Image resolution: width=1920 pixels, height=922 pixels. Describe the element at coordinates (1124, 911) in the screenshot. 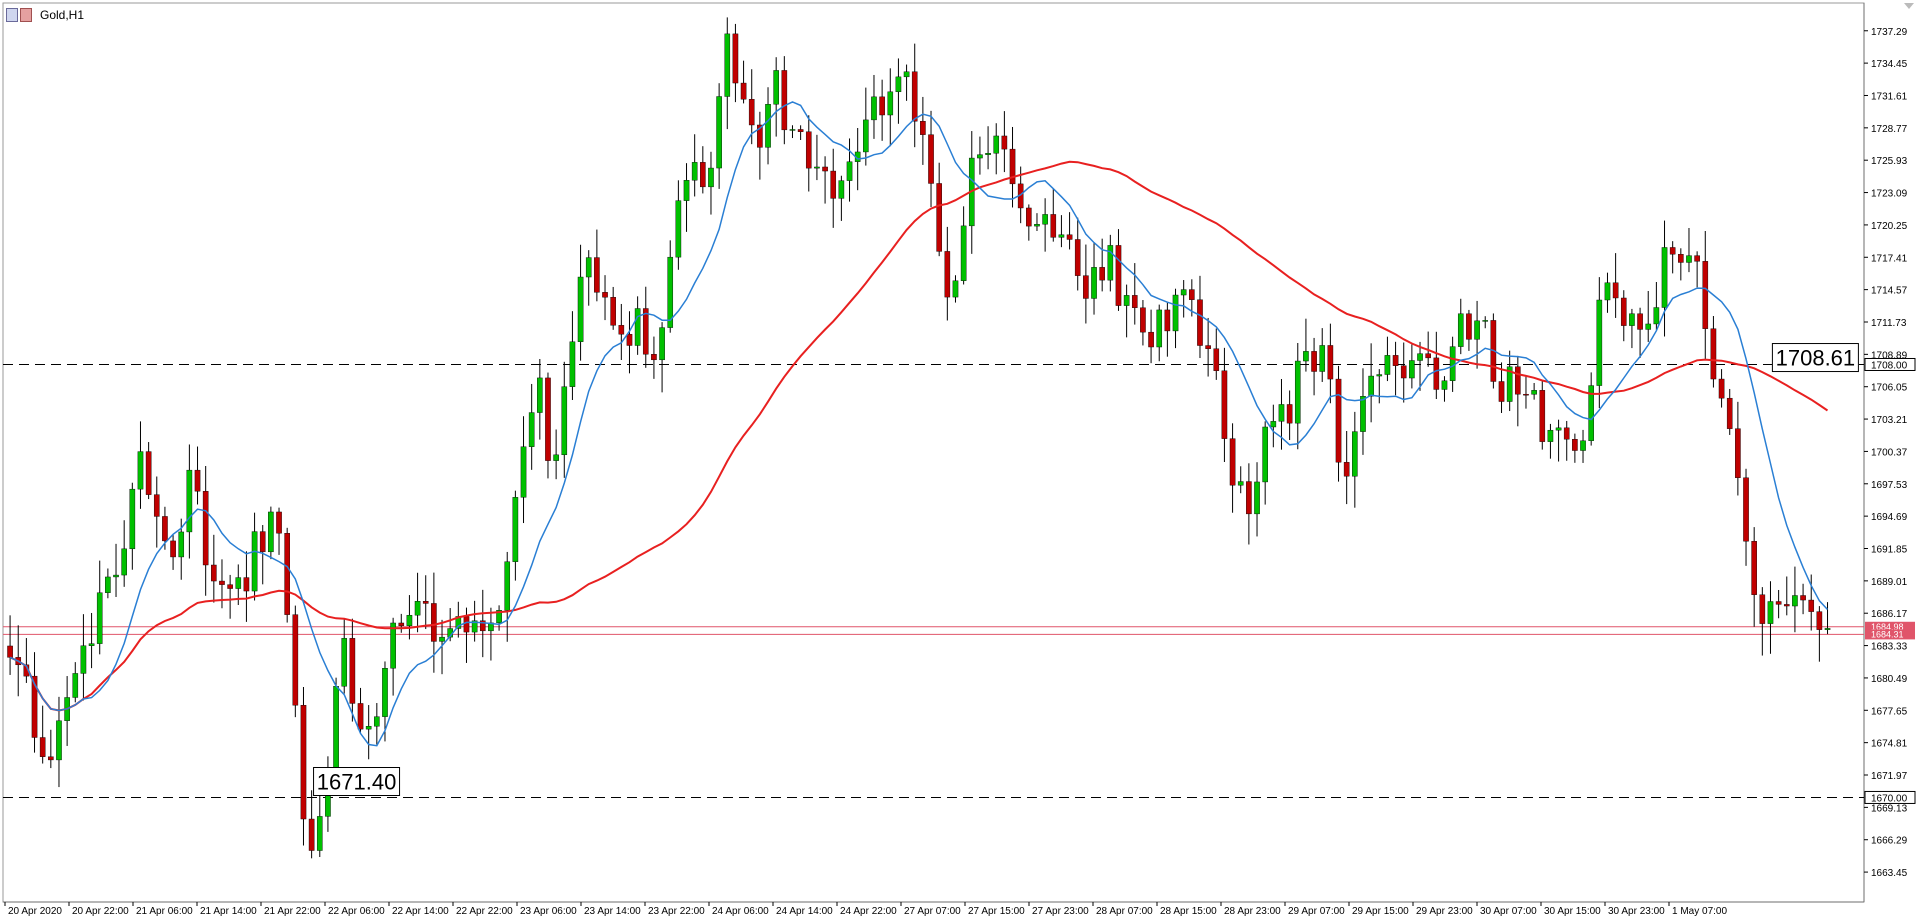

I see `x-tick-label: 28 Apr 07:00` at that location.